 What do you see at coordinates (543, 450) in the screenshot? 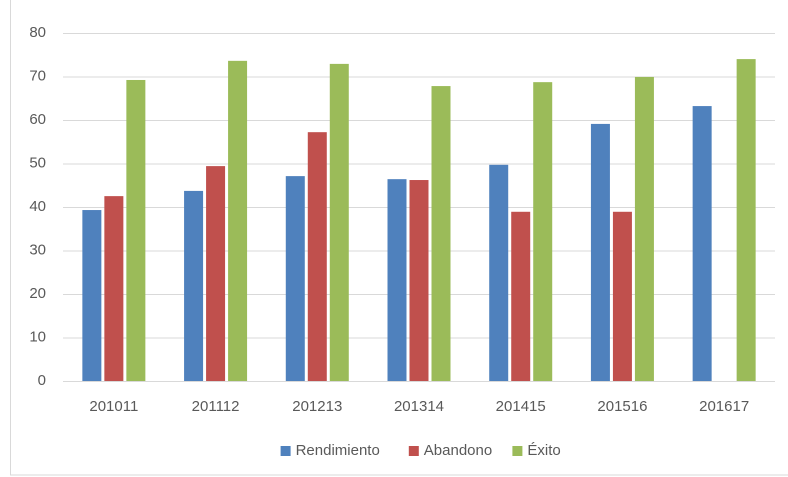
I see `legend-label: Éxito` at bounding box center [543, 450].